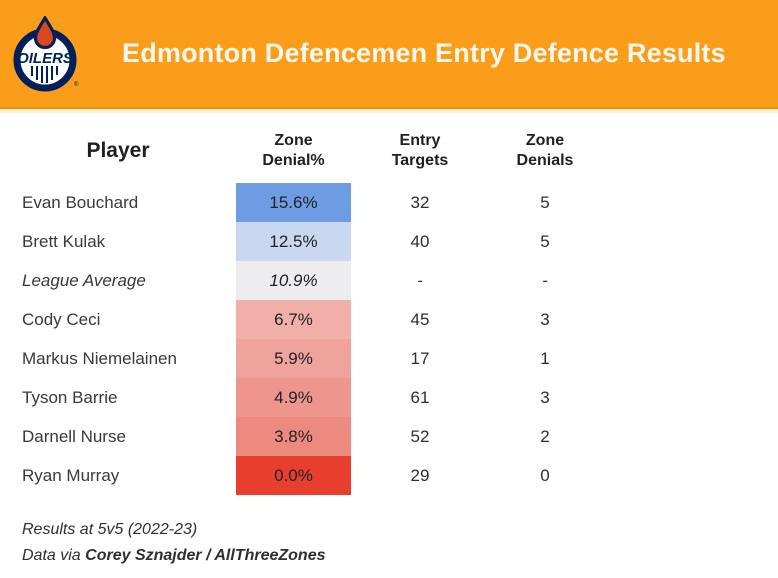  Describe the element at coordinates (389, 111) in the screenshot. I see `banner-border-light` at that location.